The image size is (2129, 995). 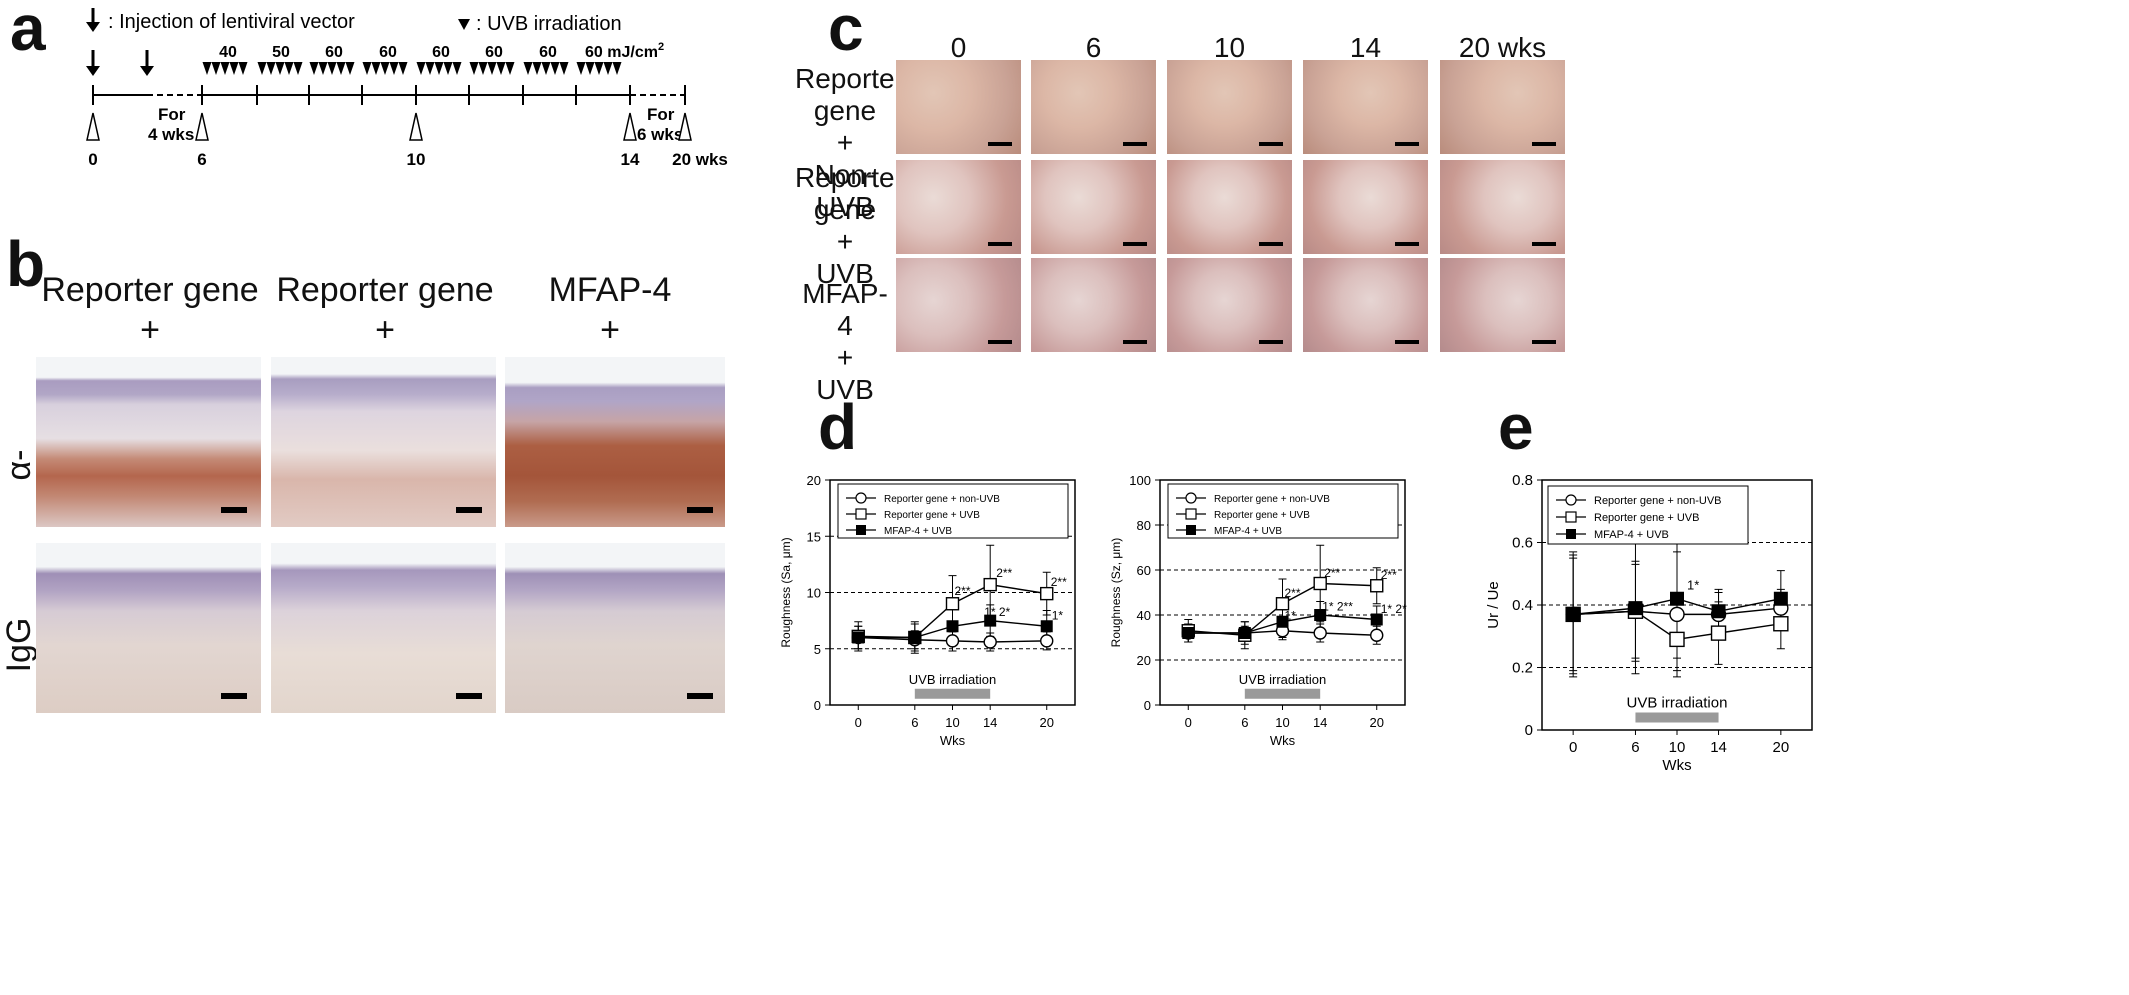 What do you see at coordinates (148, 628) in the screenshot?
I see `micrograph-igg-reporter-nonuvb` at bounding box center [148, 628].